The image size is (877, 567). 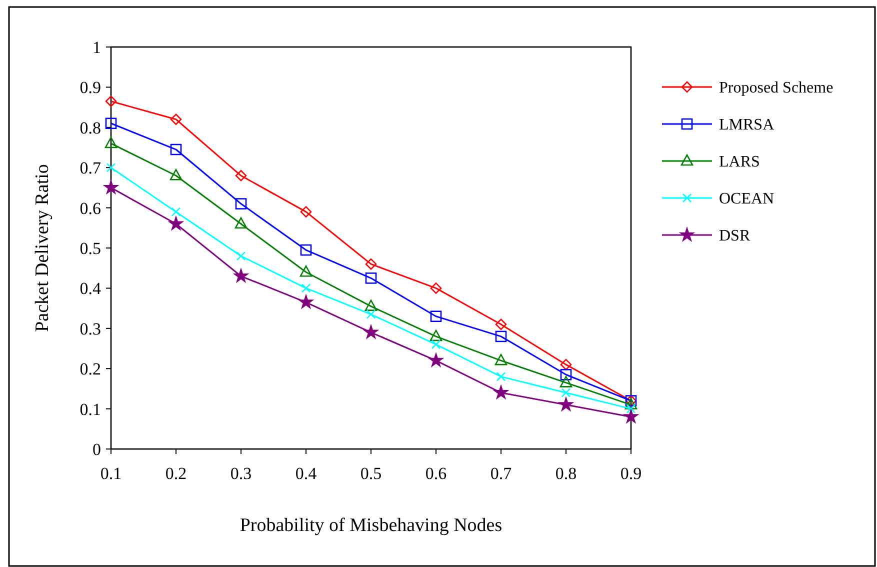 What do you see at coordinates (176, 473) in the screenshot?
I see `x-tick-label: 0.2` at bounding box center [176, 473].